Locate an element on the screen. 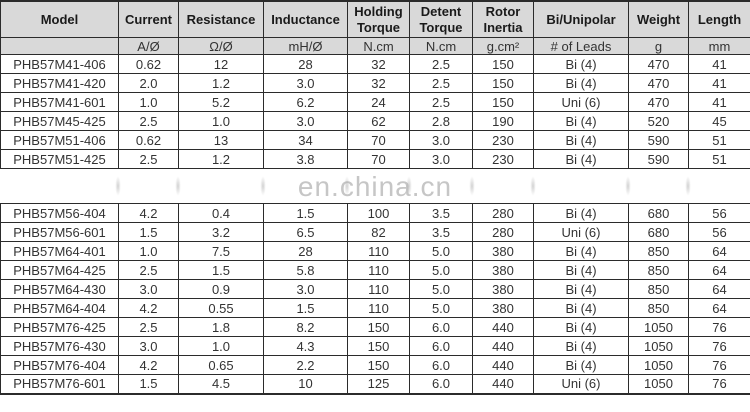 This screenshot has height=412, width=750. value-cell: 5.8 is located at coordinates (305, 270).